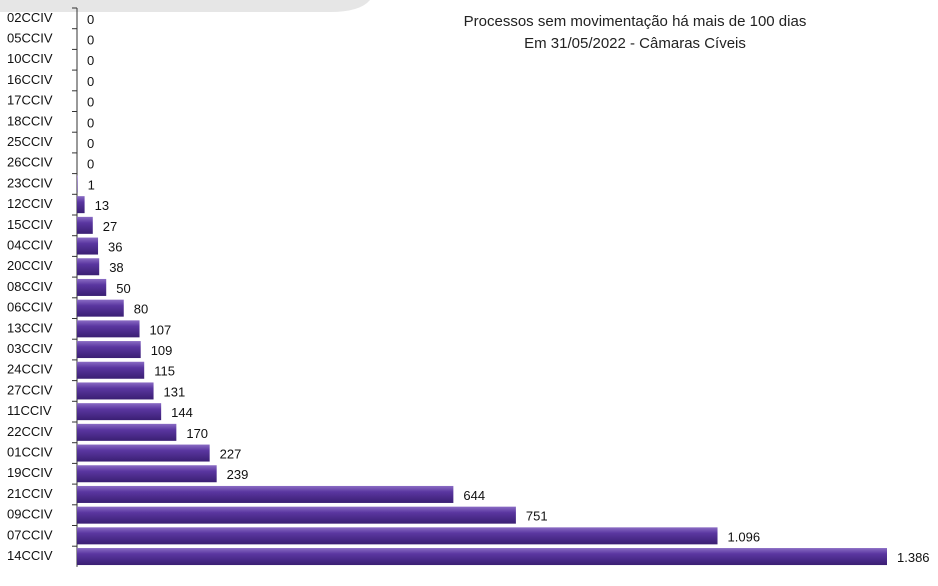 This screenshot has width=938, height=586. What do you see at coordinates (231, 453) in the screenshot?
I see `value-label: 227` at bounding box center [231, 453].